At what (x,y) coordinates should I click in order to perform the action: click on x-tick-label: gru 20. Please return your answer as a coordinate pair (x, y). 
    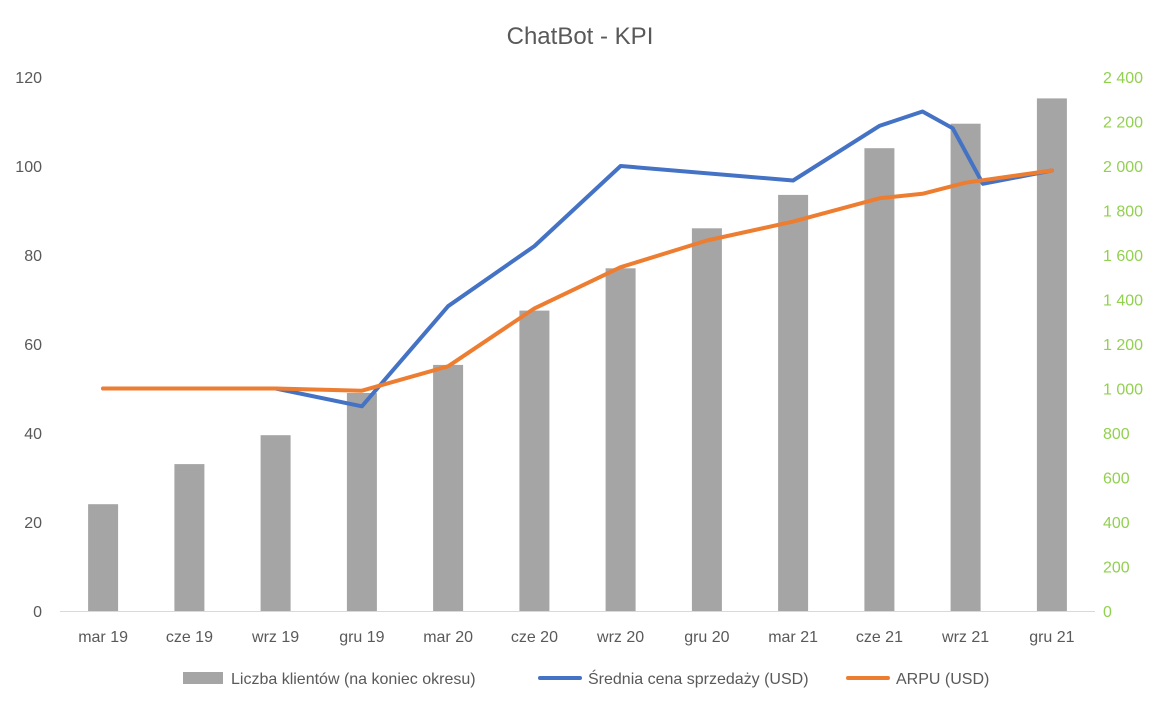
    Looking at the image, I should click on (706, 637).